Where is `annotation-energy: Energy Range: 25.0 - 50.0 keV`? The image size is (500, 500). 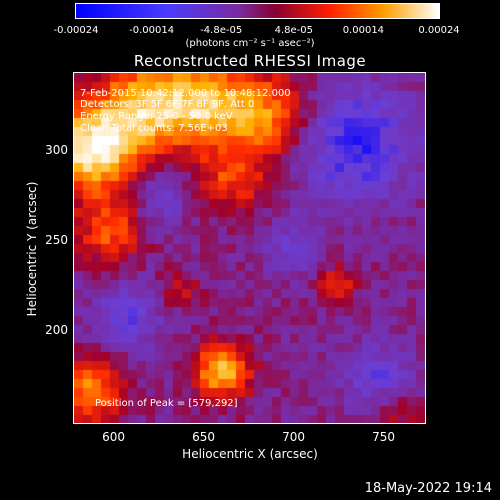
annotation-energy: Energy Range: 25.0 - 50.0 keV is located at coordinates (156, 116).